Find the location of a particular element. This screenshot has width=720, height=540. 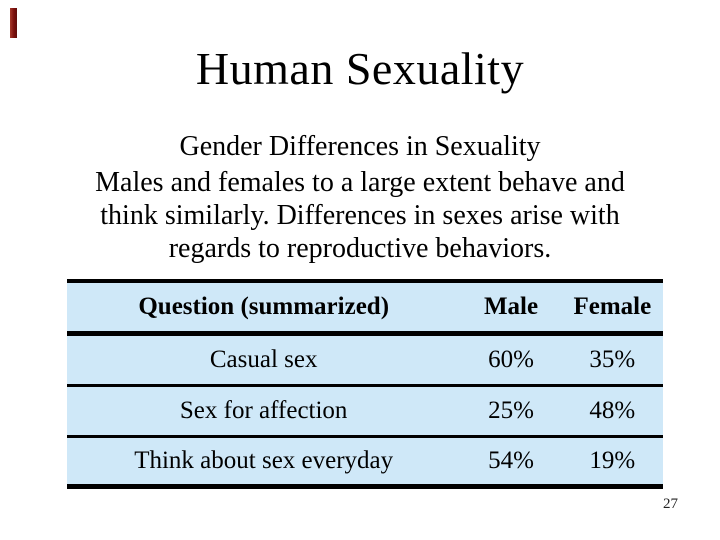

header-female: Female is located at coordinates (612, 306).